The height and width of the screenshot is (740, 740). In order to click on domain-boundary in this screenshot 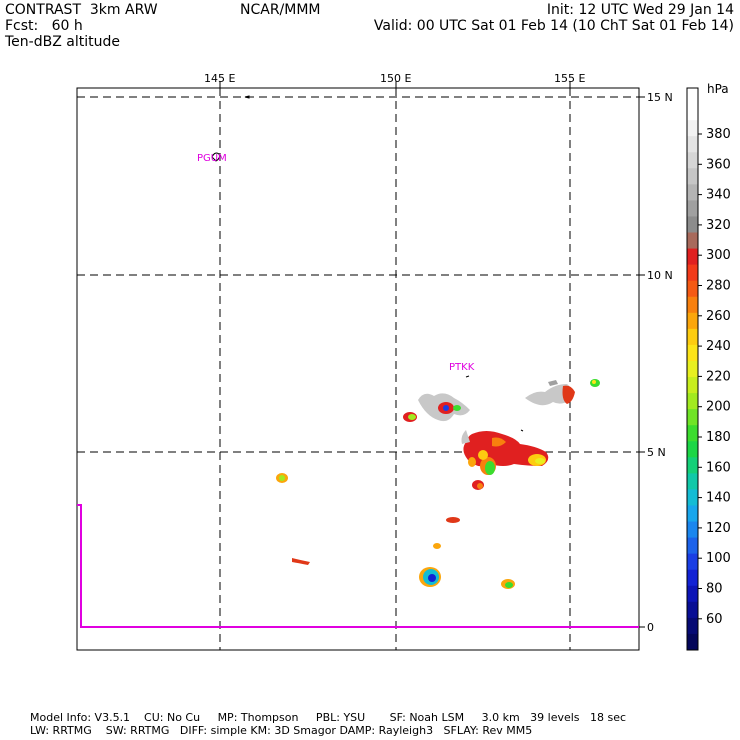, I will do `click(358, 566)`.